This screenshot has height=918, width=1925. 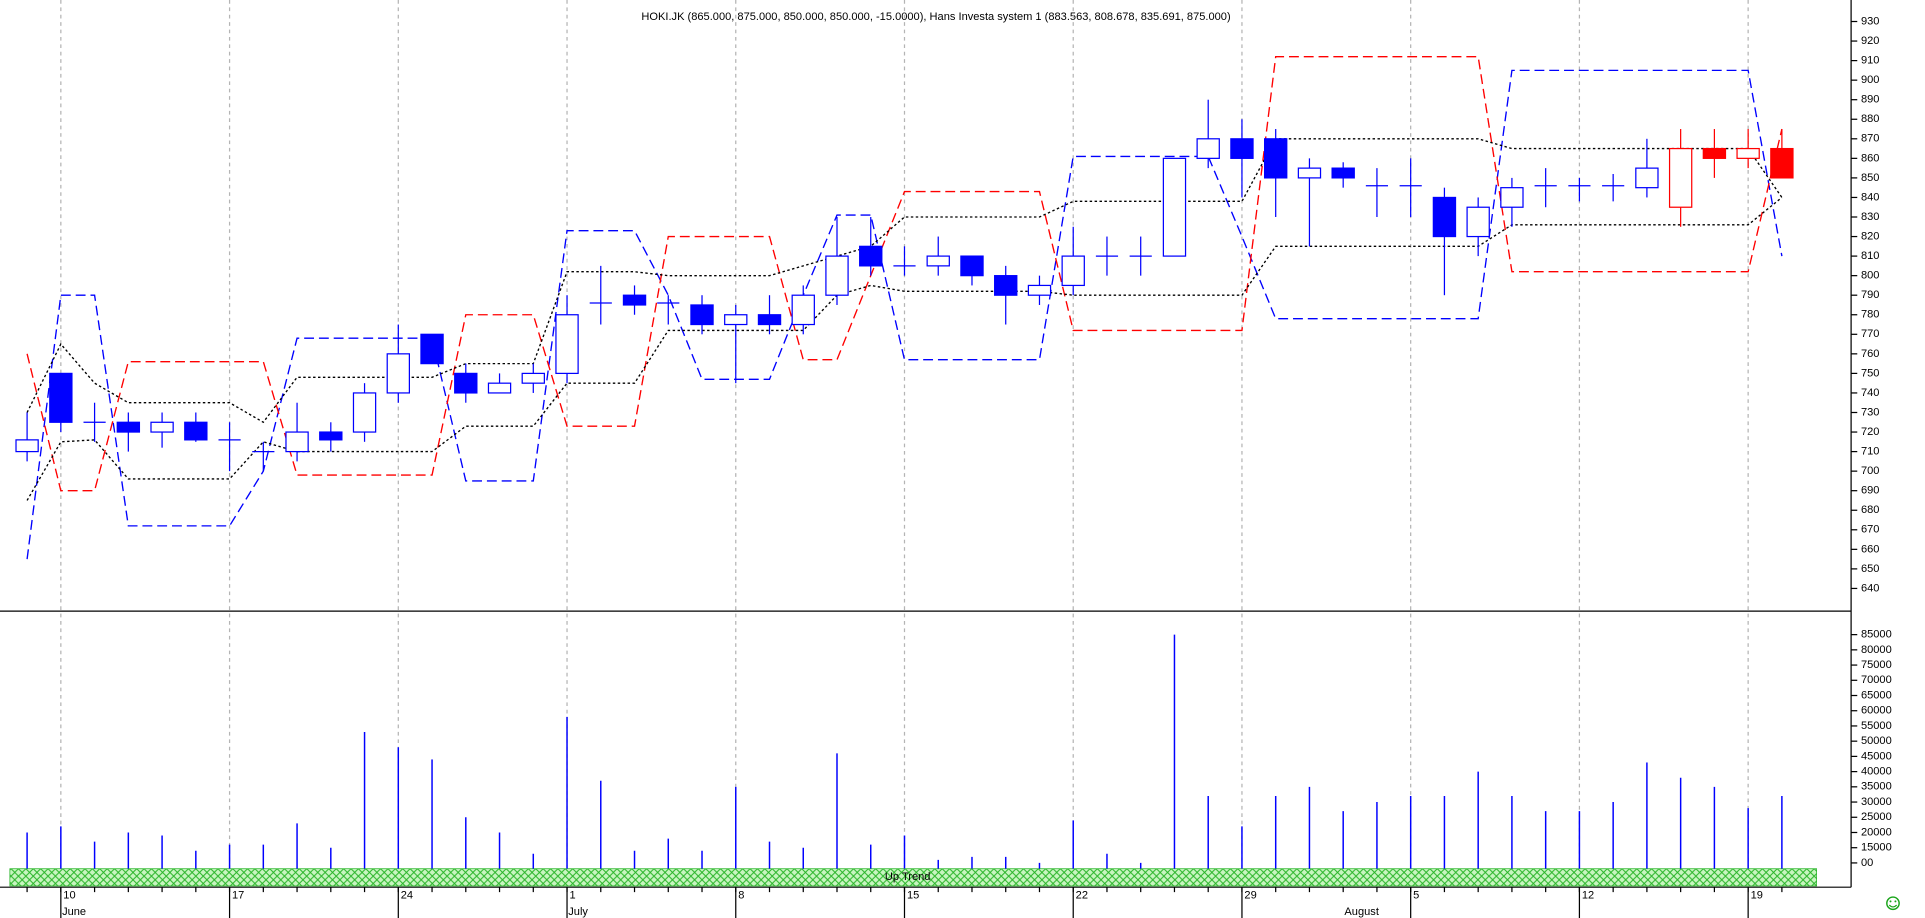 What do you see at coordinates (1870, 41) in the screenshot?
I see `y-tick-label: 920` at bounding box center [1870, 41].